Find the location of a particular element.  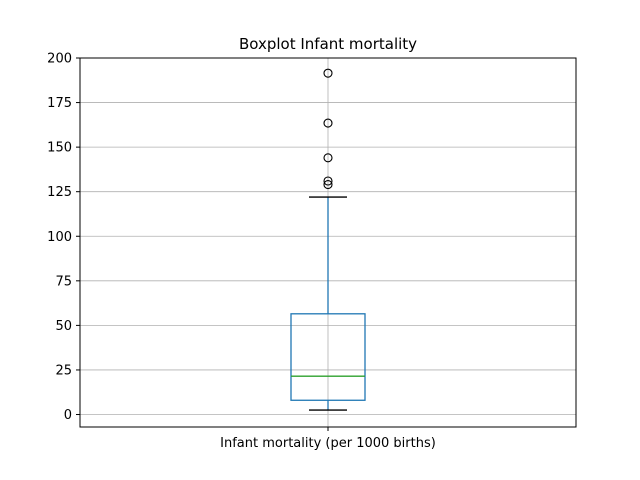

x-axis-ticks: Infant mortality (per 1000 births) is located at coordinates (328, 439).